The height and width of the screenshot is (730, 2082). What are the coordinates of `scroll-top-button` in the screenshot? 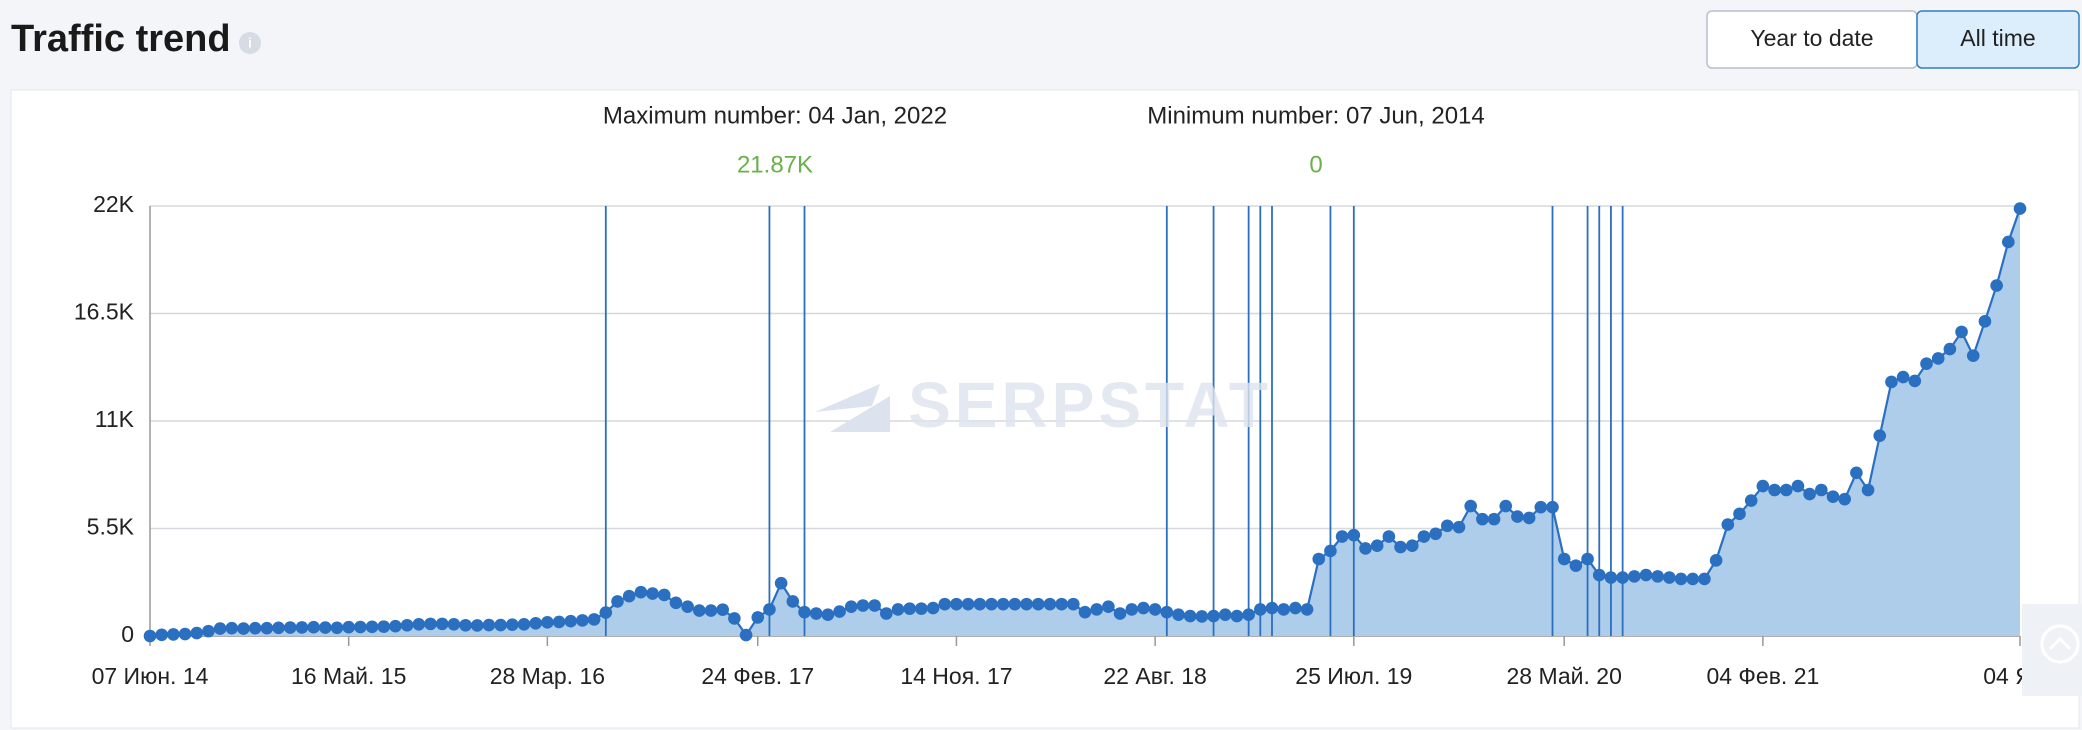 It's located at (2052, 650).